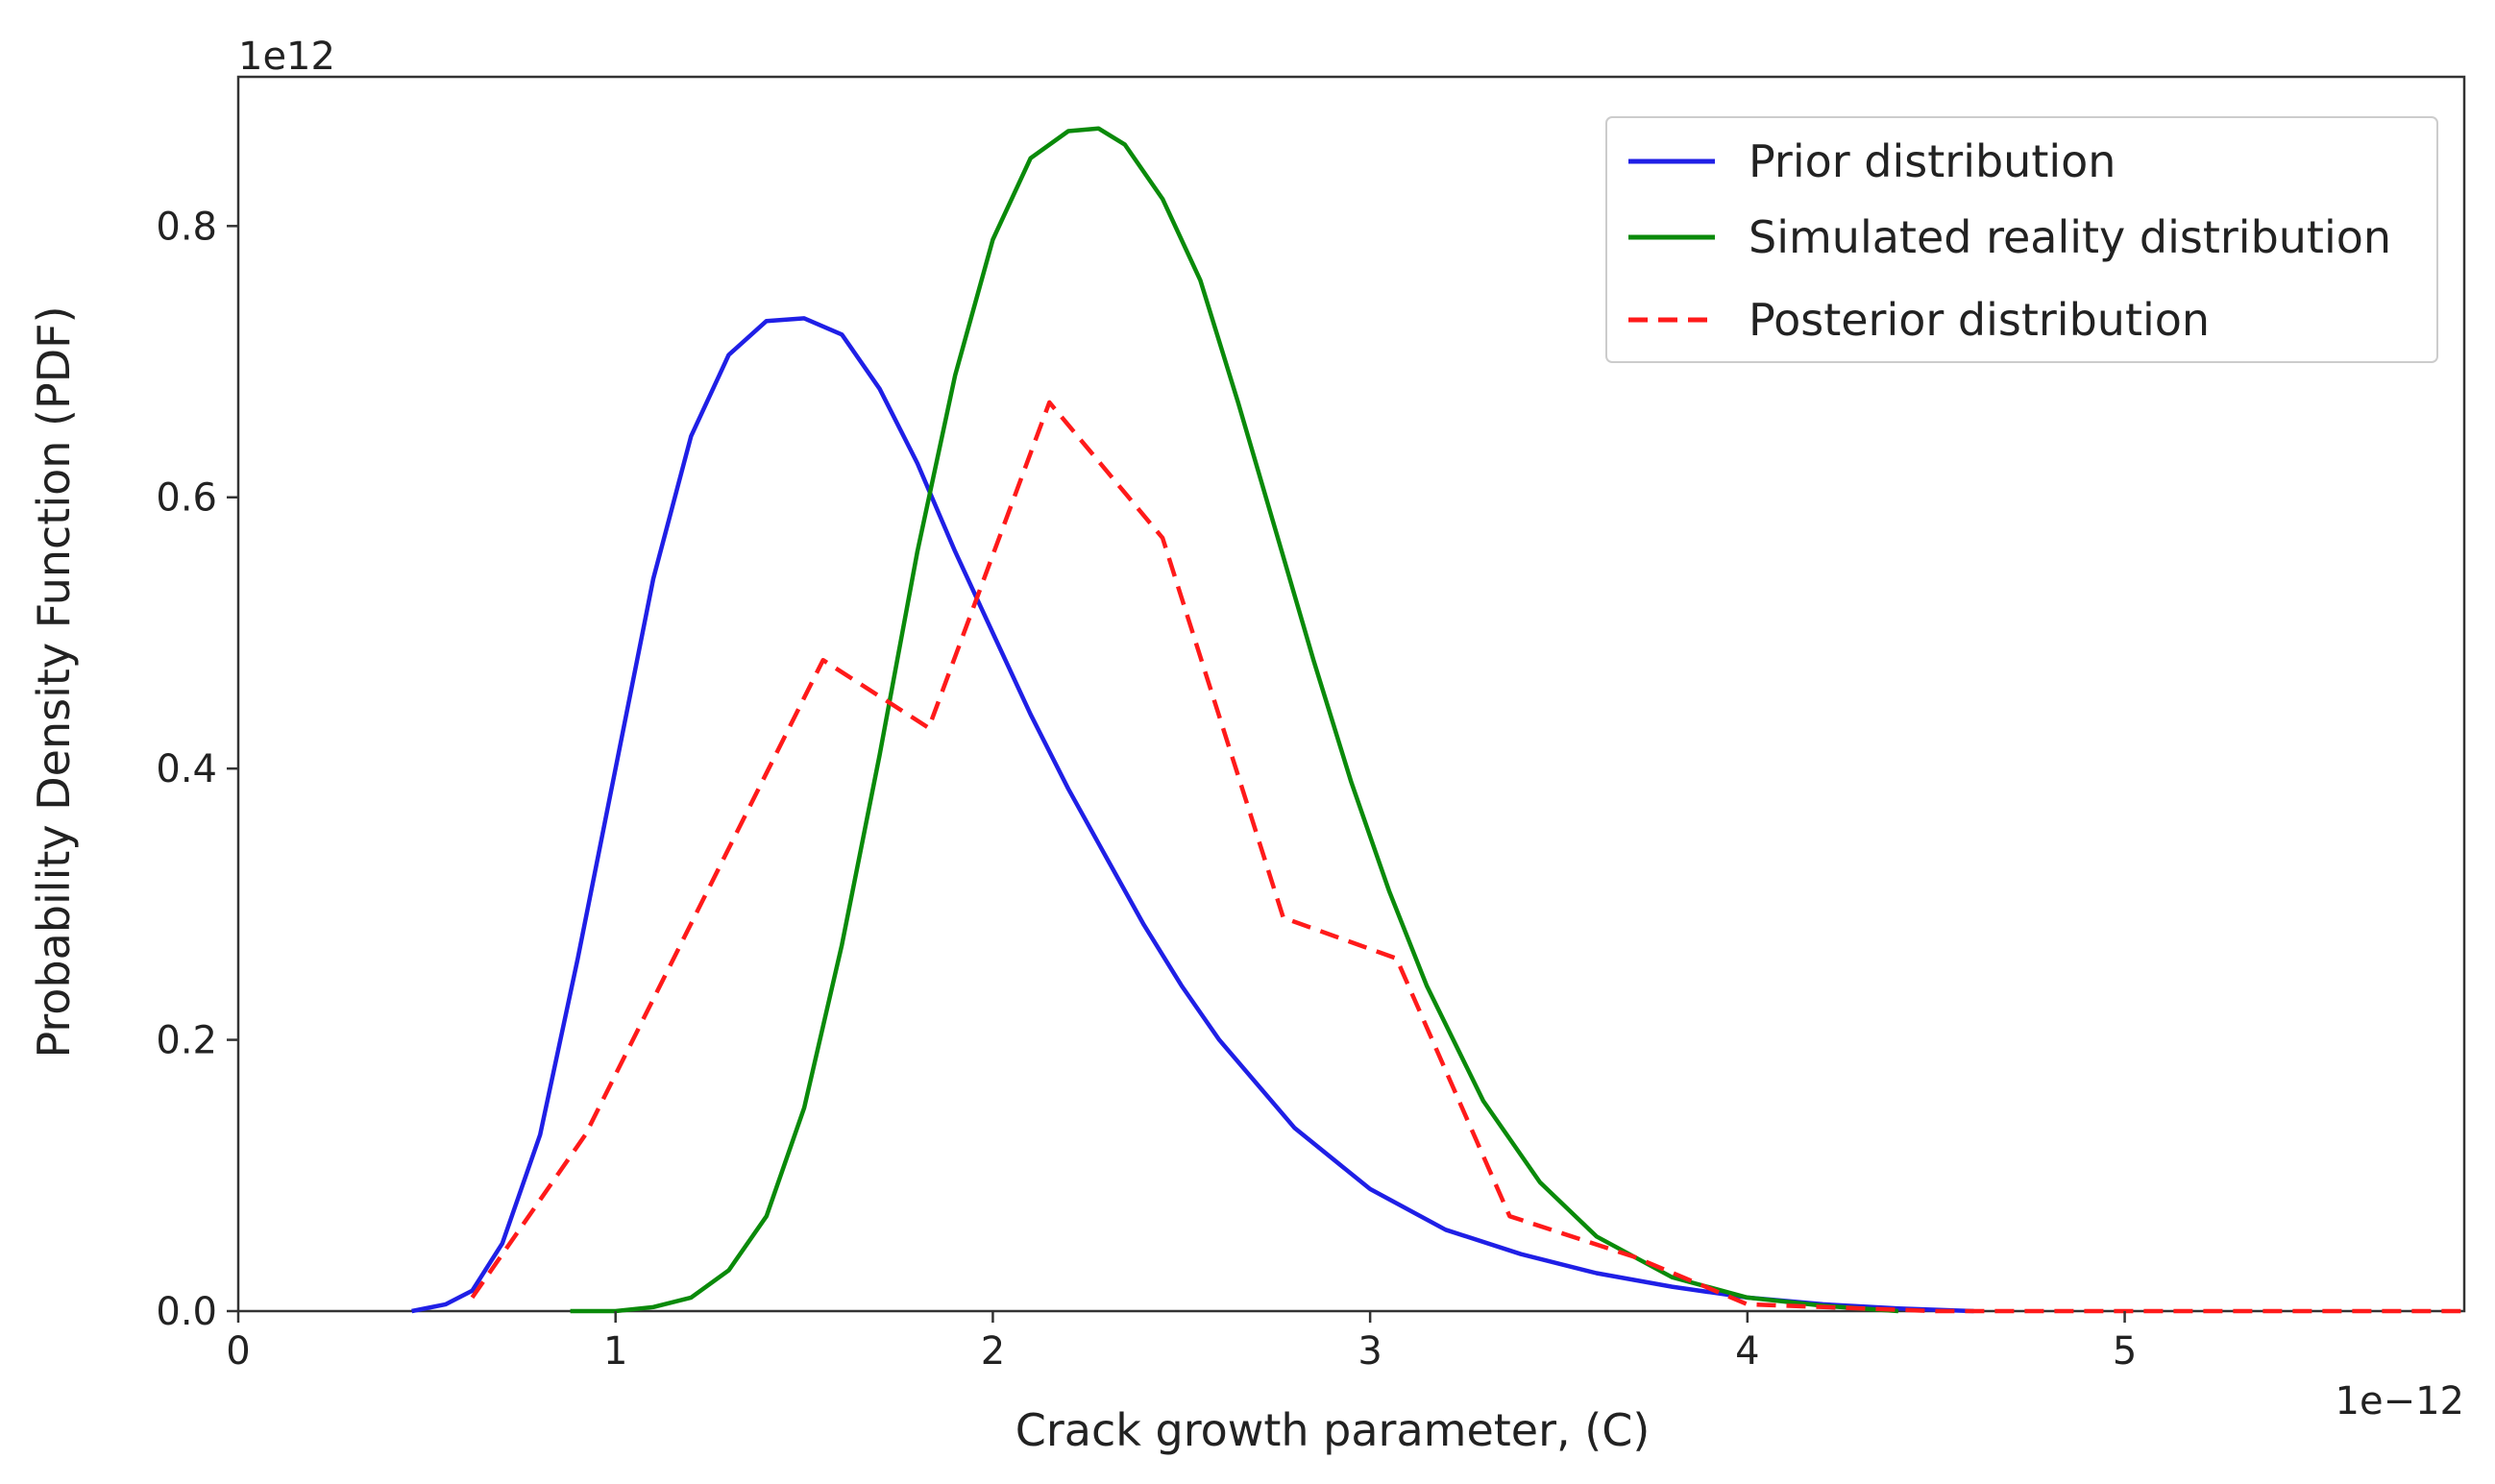 Image resolution: width=2495 pixels, height=1484 pixels. I want to click on legend-box, so click(2022, 239).